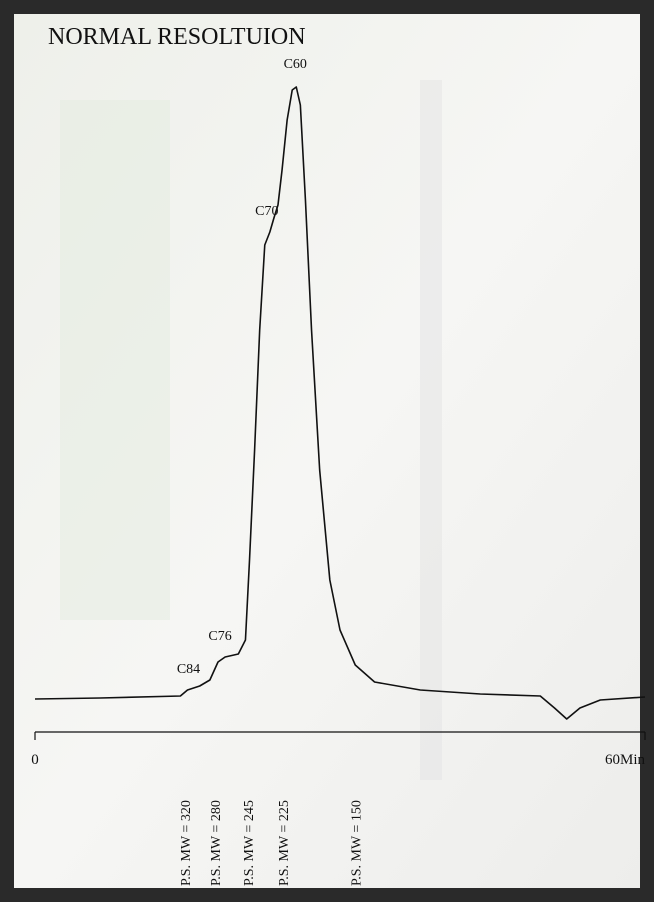 The width and height of the screenshot is (654, 902). I want to click on peak-label: C76, so click(219, 636).